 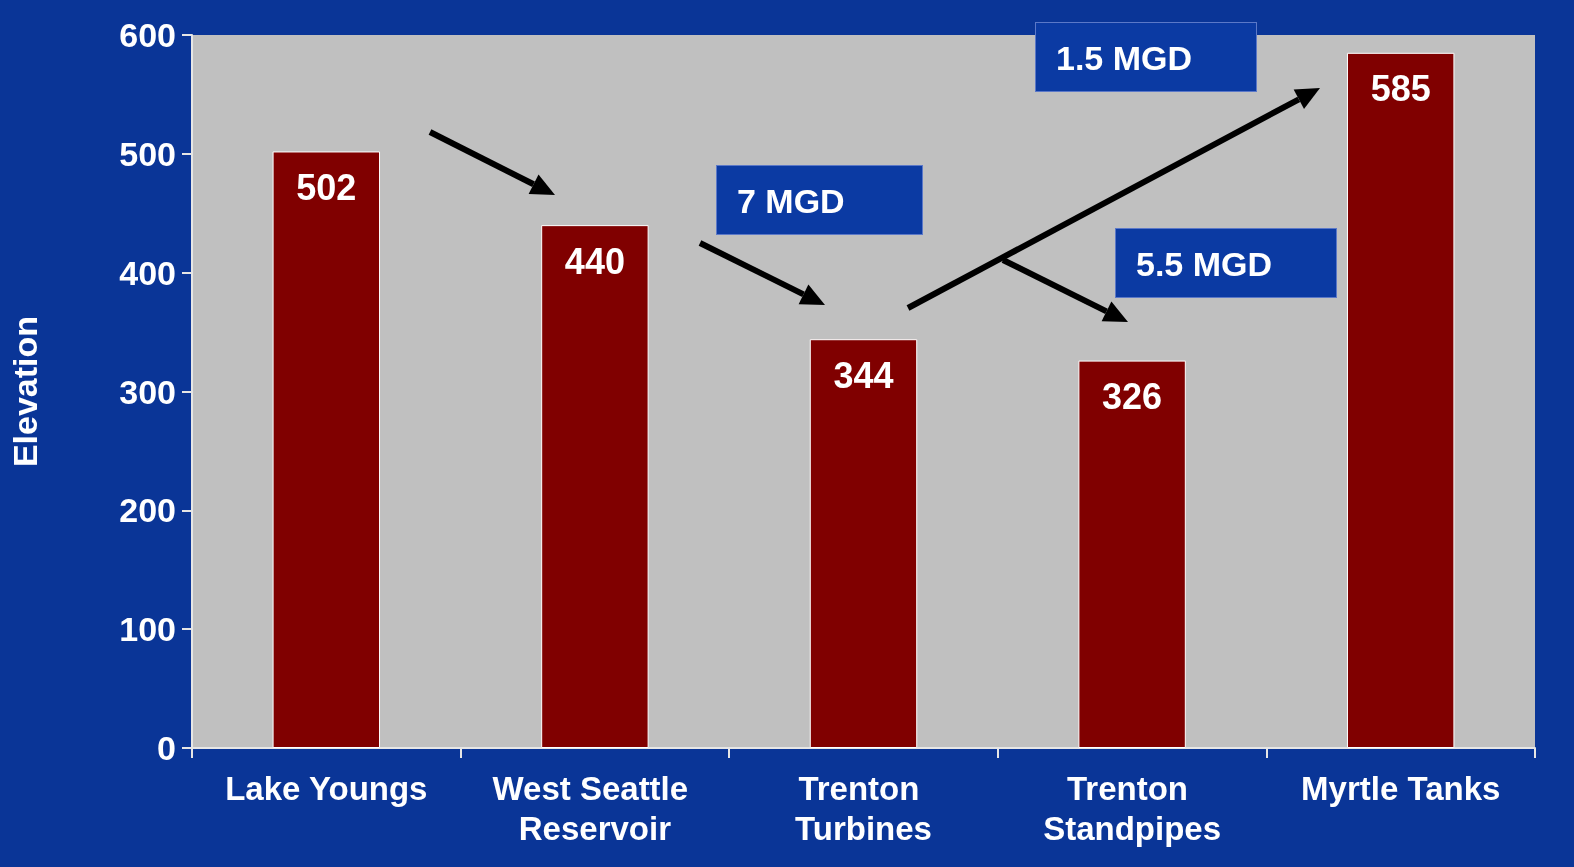 I want to click on data-label: 440, so click(x=594, y=261).